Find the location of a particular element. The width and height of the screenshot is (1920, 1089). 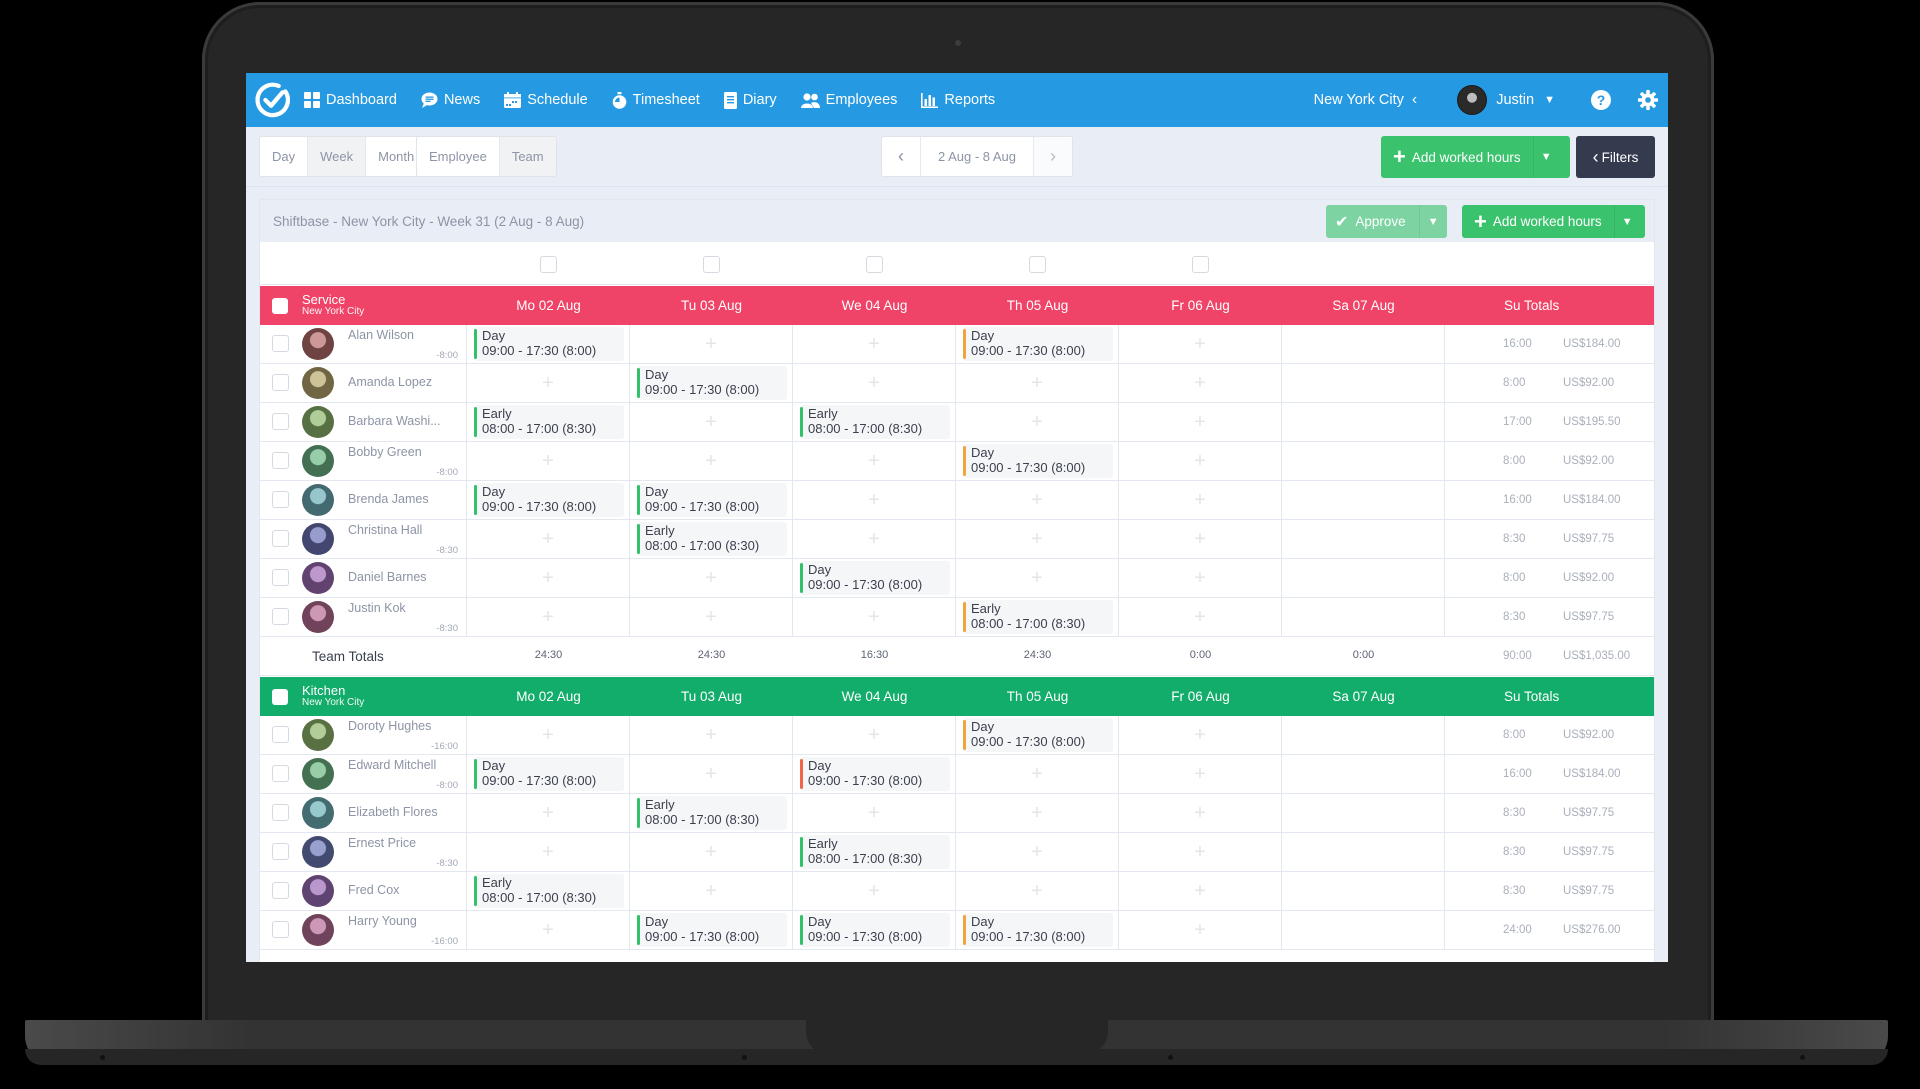

nav-reports: Reports is located at coordinates (958, 100).